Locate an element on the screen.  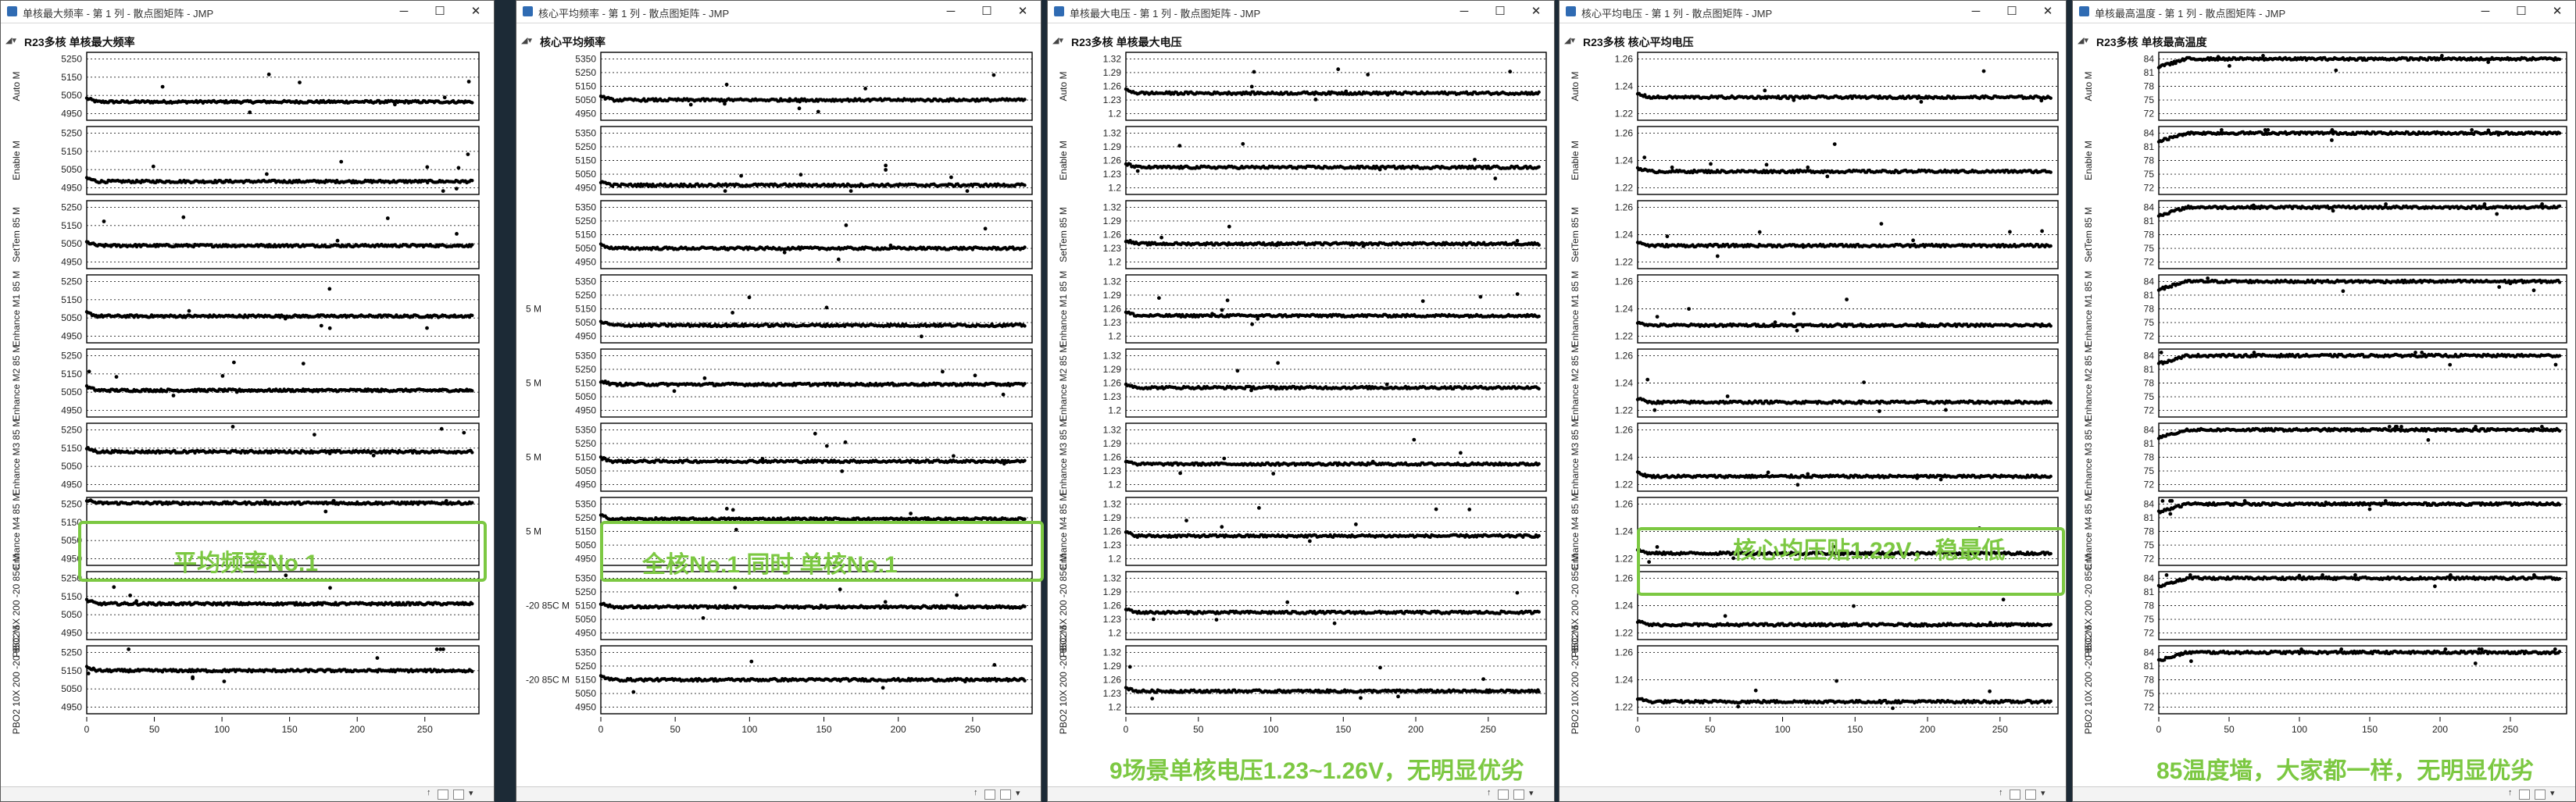
report-outline-header: ◢▾ R23多核 单核最大频率 is located at coordinates (248, 40).